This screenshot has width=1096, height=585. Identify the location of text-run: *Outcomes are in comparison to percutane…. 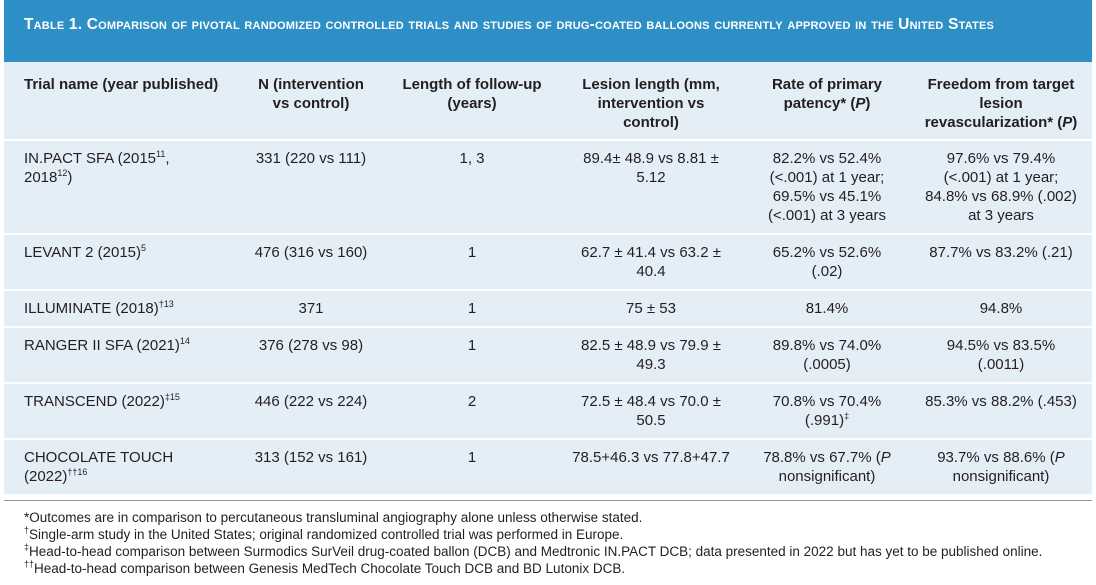
(333, 517).